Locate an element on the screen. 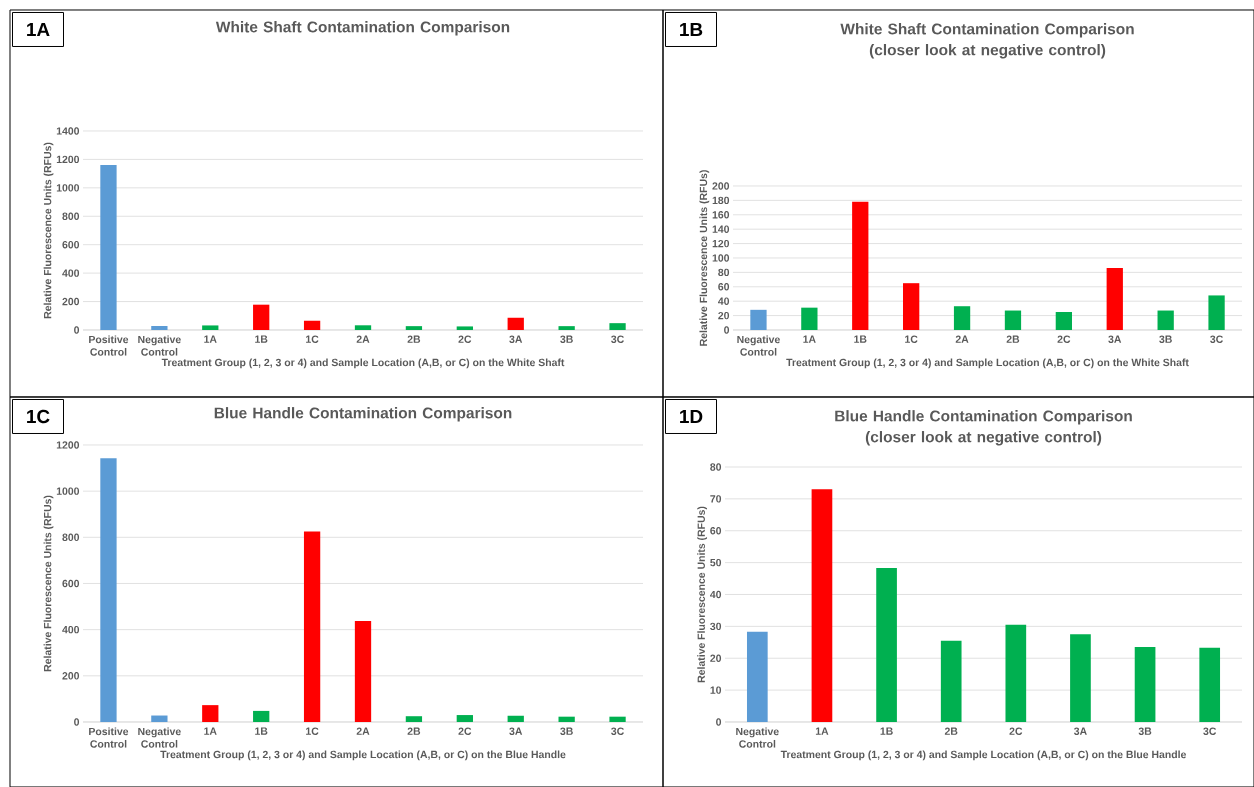 This screenshot has width=1254, height=787. chart-title: White Shaft Contamination Comparison is located at coordinates (362, 28).